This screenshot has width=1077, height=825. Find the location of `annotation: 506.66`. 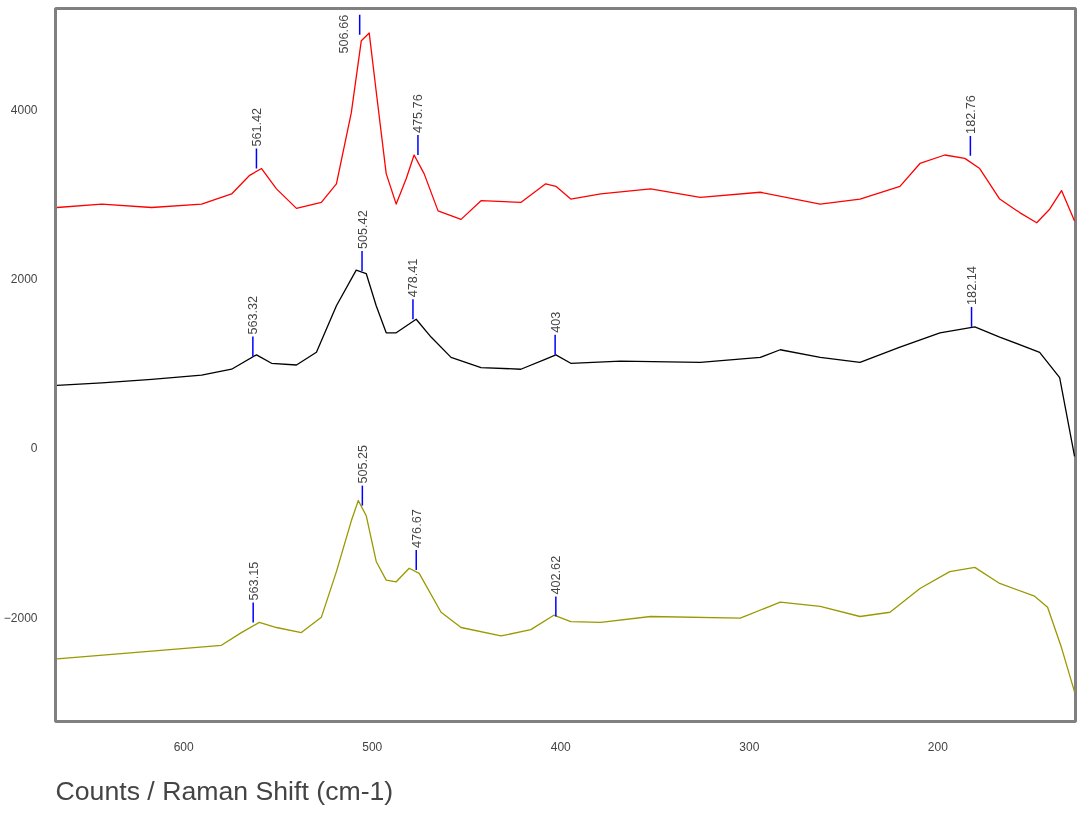

annotation: 506.66 is located at coordinates (344, 34).